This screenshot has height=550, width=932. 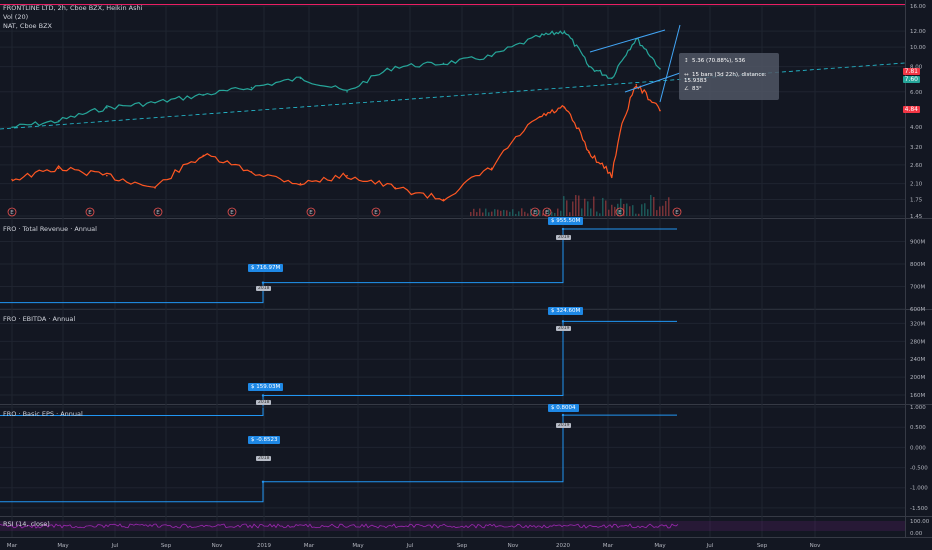 What do you see at coordinates (916, 166) in the screenshot?
I see `y-tick-label: 2.60` at bounding box center [916, 166].